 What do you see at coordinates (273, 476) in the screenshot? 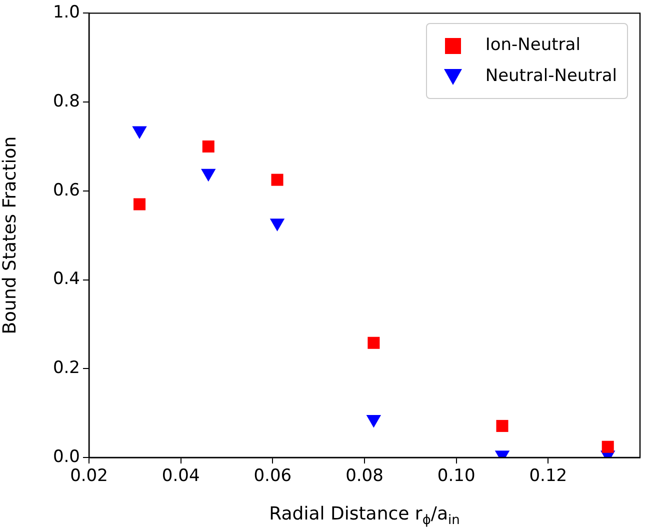
I see `x-tick-label: 0.06` at bounding box center [273, 476].